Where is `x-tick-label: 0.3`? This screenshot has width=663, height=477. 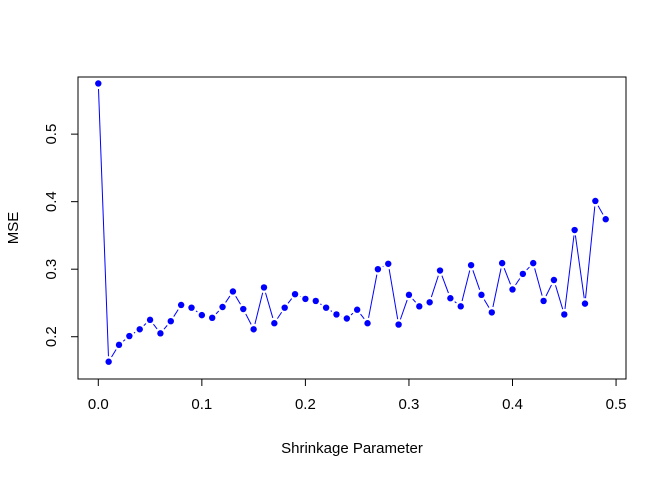
x-tick-label: 0.3 is located at coordinates (409, 404).